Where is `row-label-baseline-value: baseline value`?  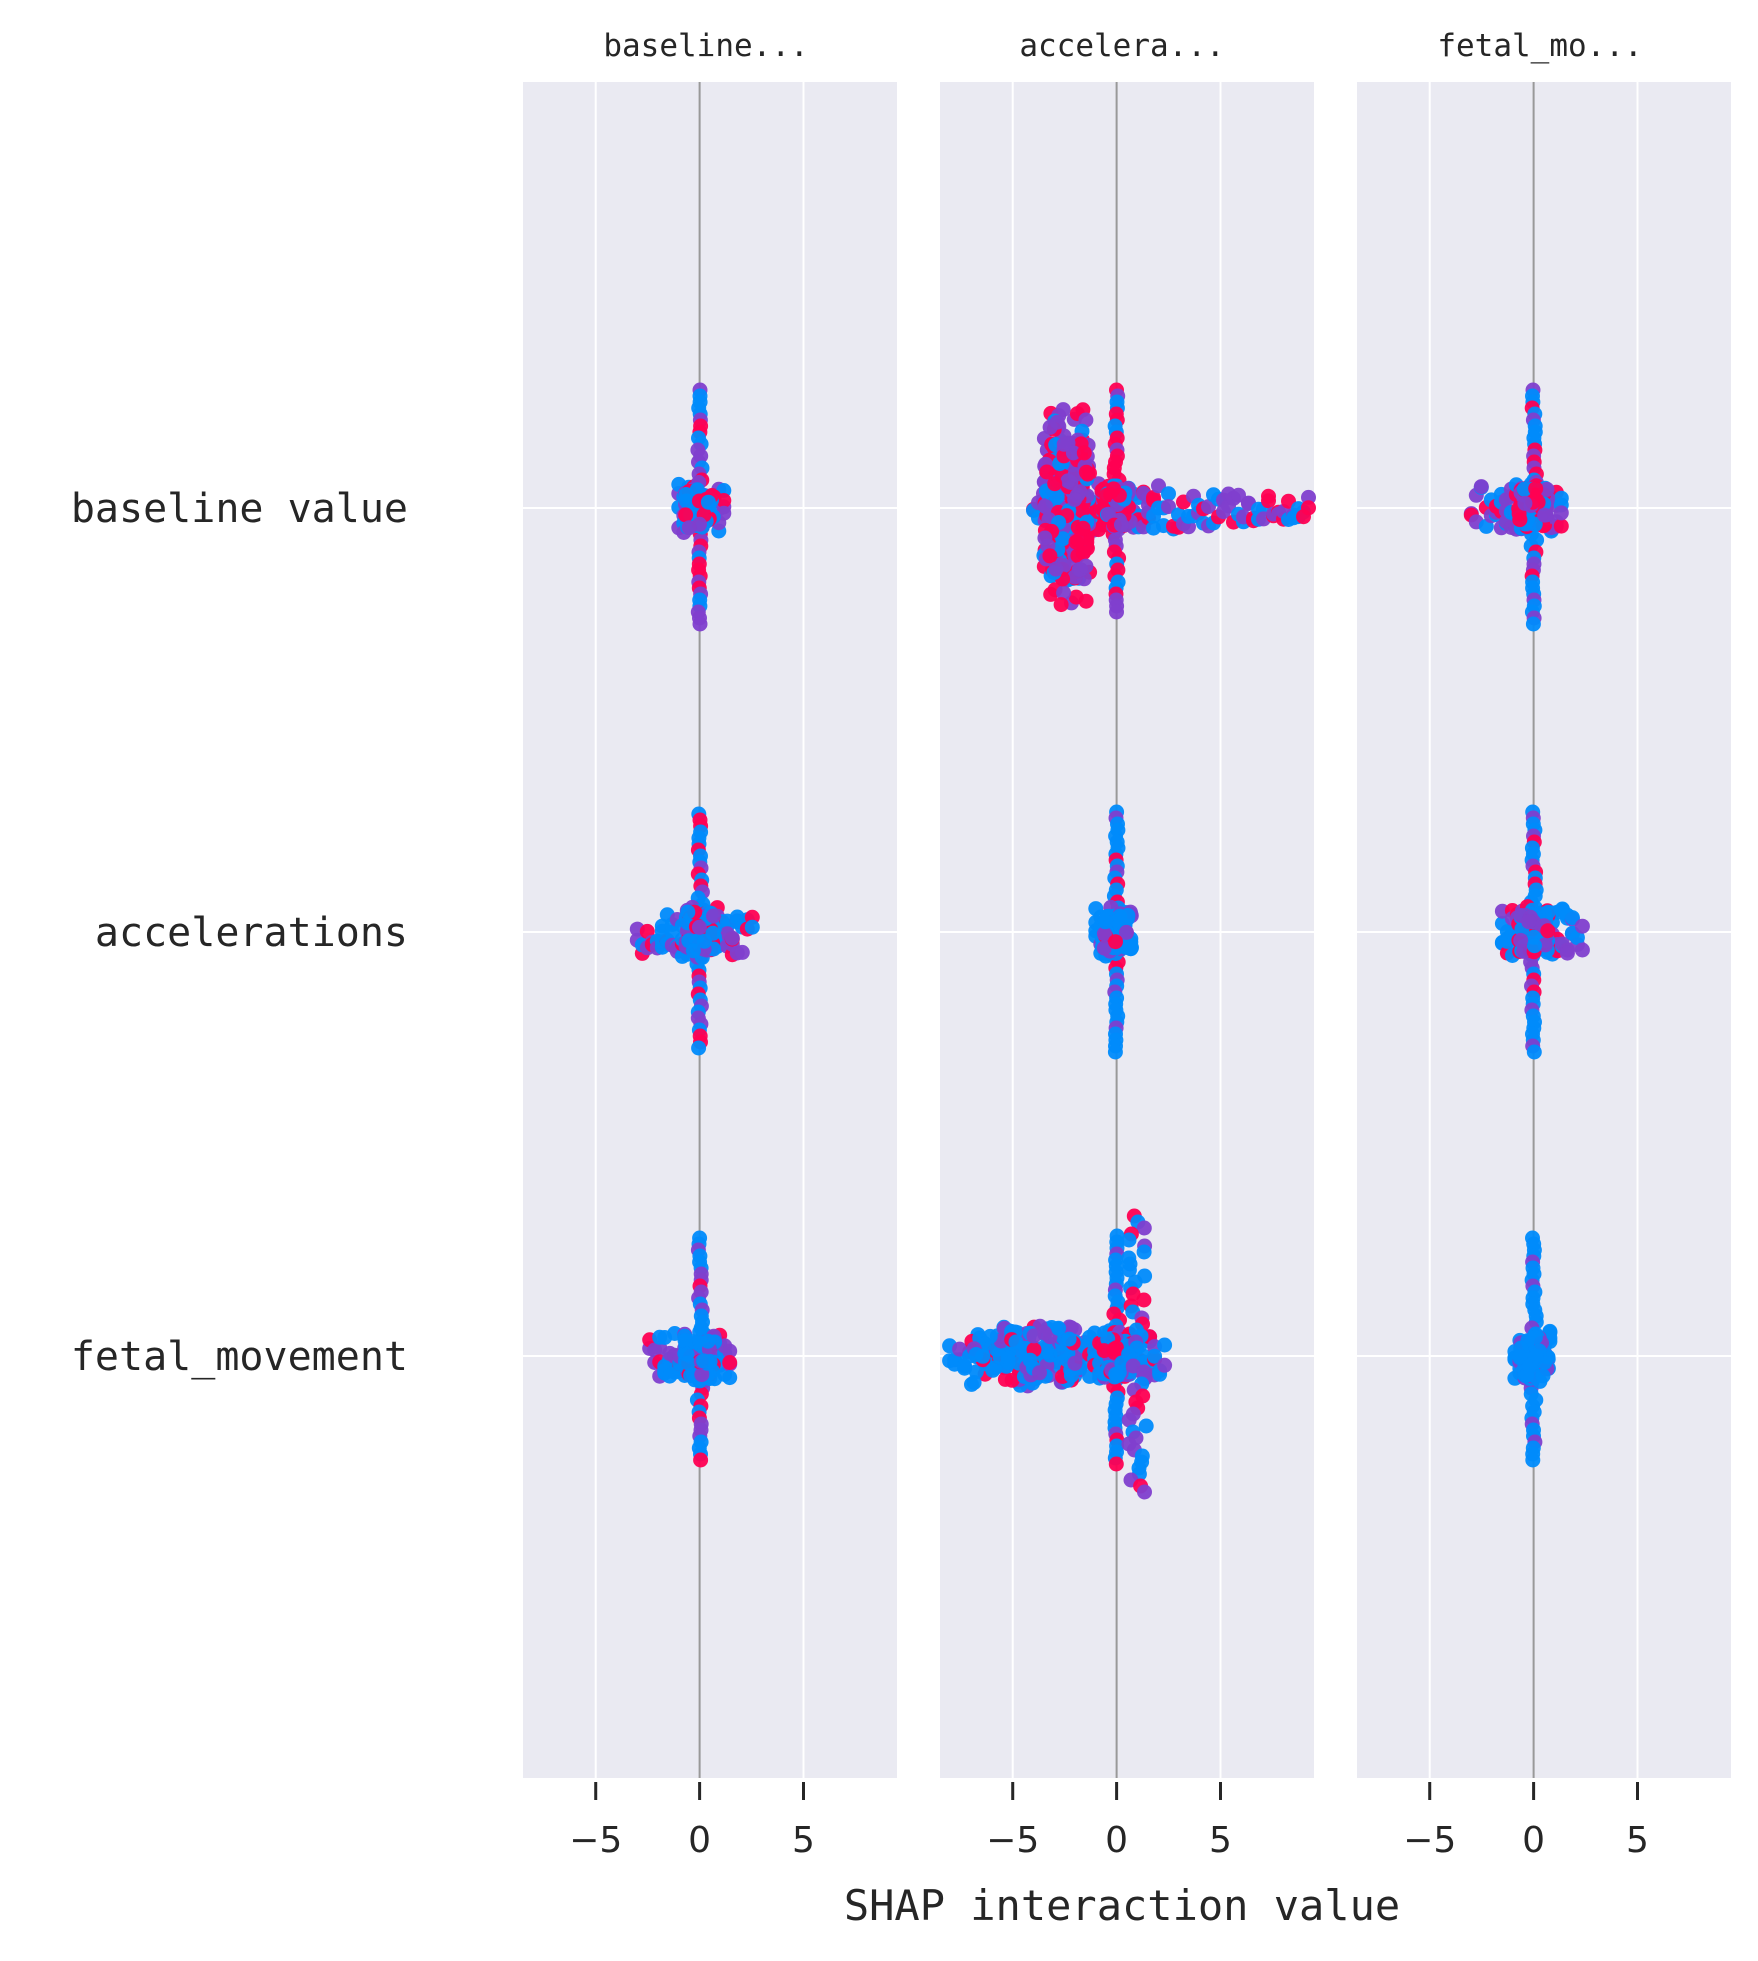 row-label-baseline-value: baseline value is located at coordinates (239, 509).